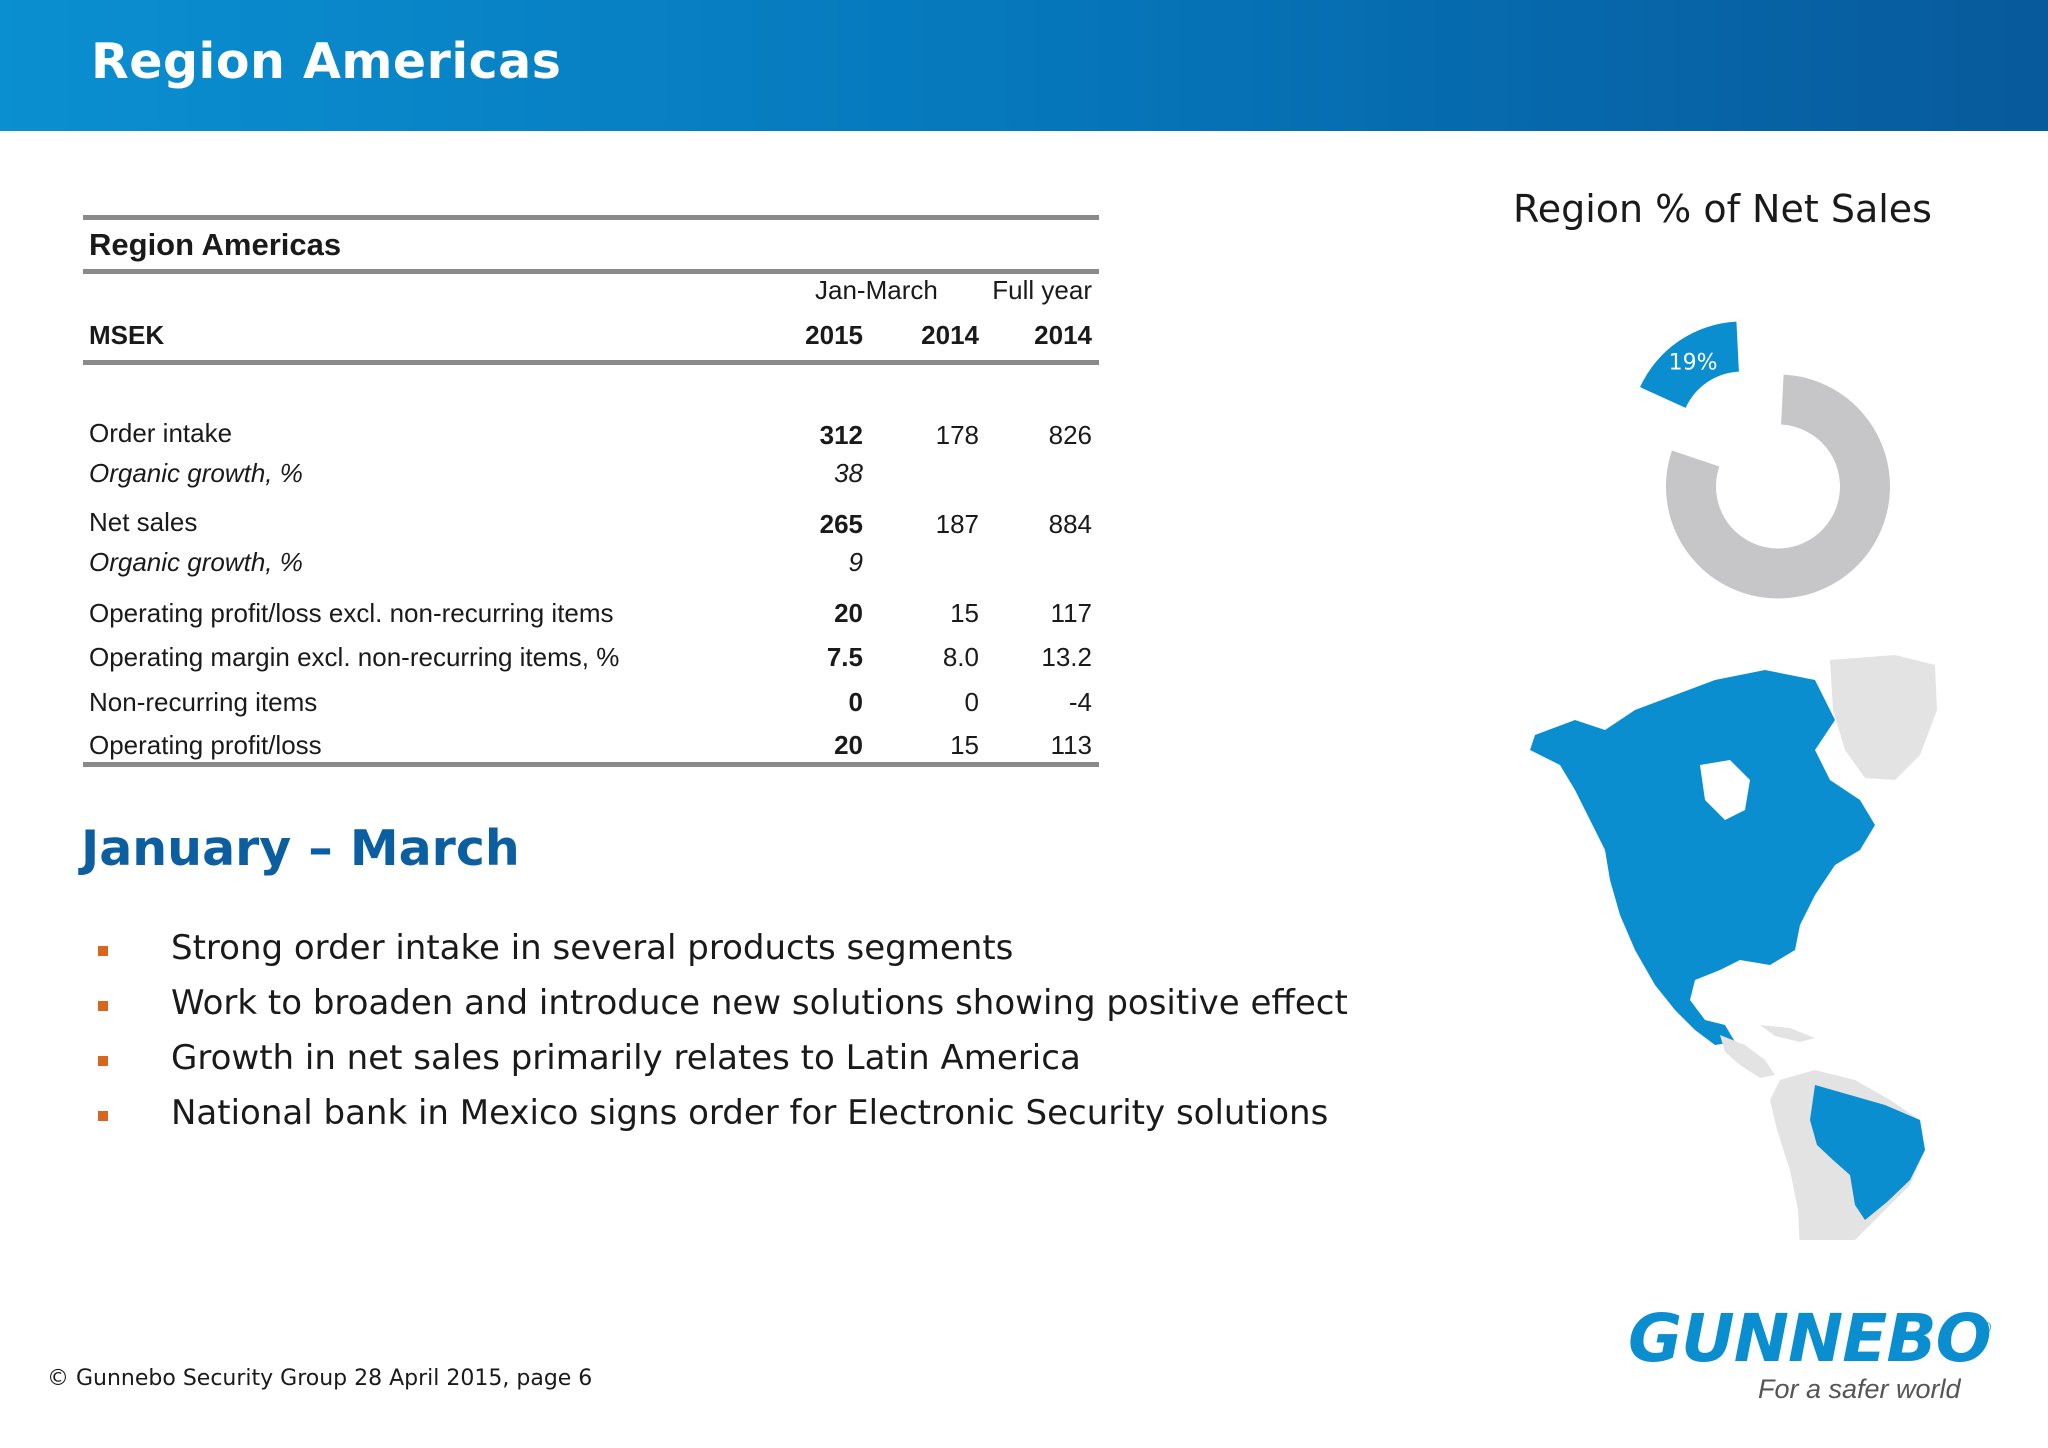 This screenshot has height=1448, width=2048. Describe the element at coordinates (1080, 702) in the screenshot. I see `row-value: -4` at that location.